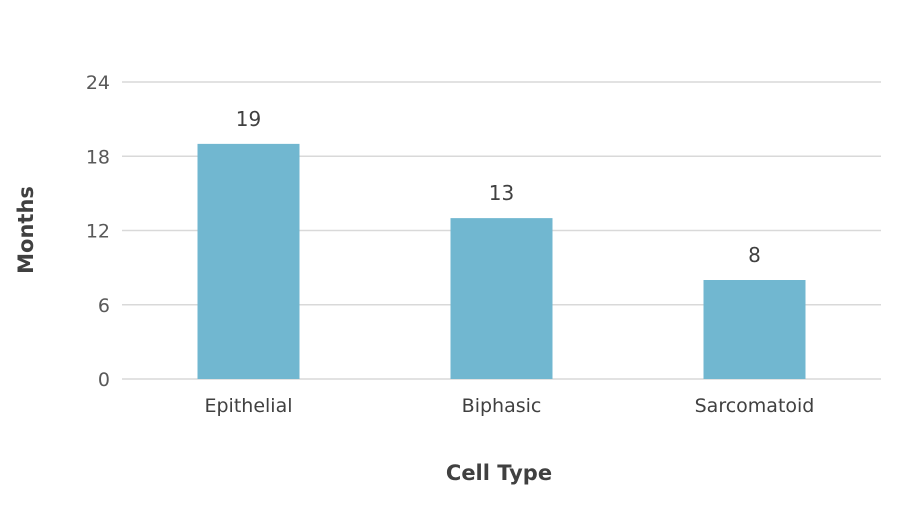  Describe the element at coordinates (248, 261) in the screenshot. I see `bar-epithelial` at that location.